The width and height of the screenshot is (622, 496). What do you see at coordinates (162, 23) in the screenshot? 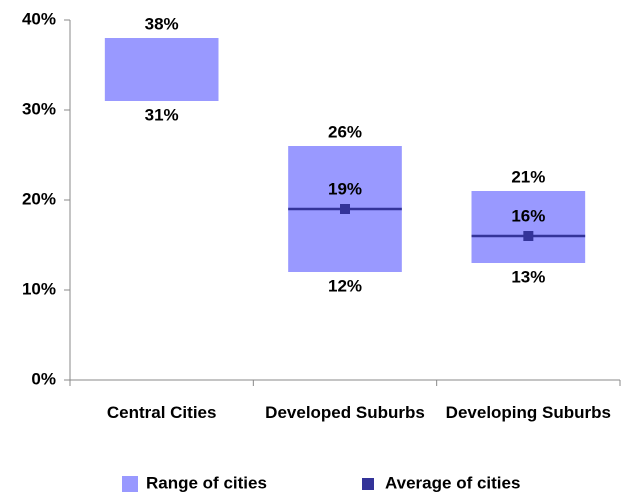
I see `high-label: 38%` at bounding box center [162, 23].